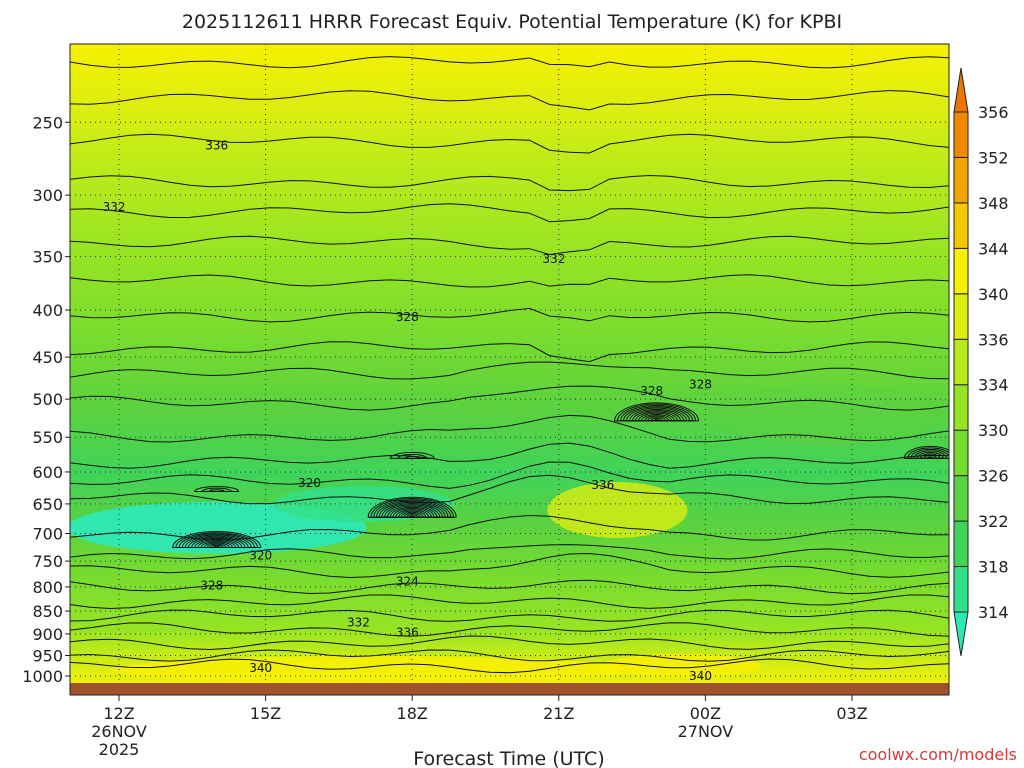 This screenshot has height=768, width=1024. What do you see at coordinates (47, 656) in the screenshot?
I see `y-tick-label: 950` at bounding box center [47, 656].